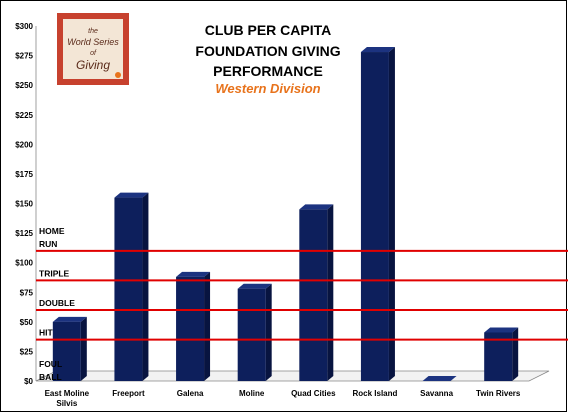 This screenshot has height=418, width=569. What do you see at coordinates (24, 115) in the screenshot?
I see `y-tick-label: $225` at bounding box center [24, 115].